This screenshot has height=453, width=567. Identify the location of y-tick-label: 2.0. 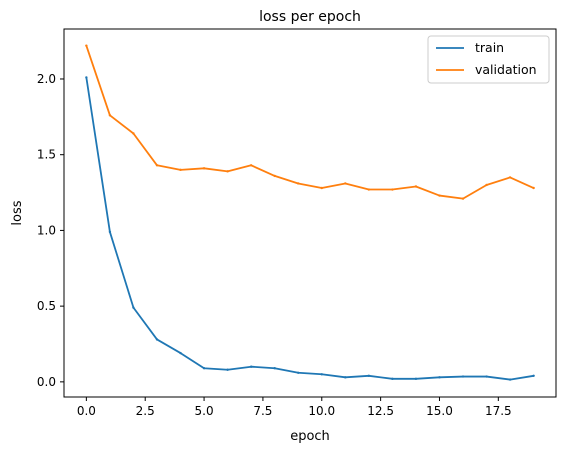
(46, 79).